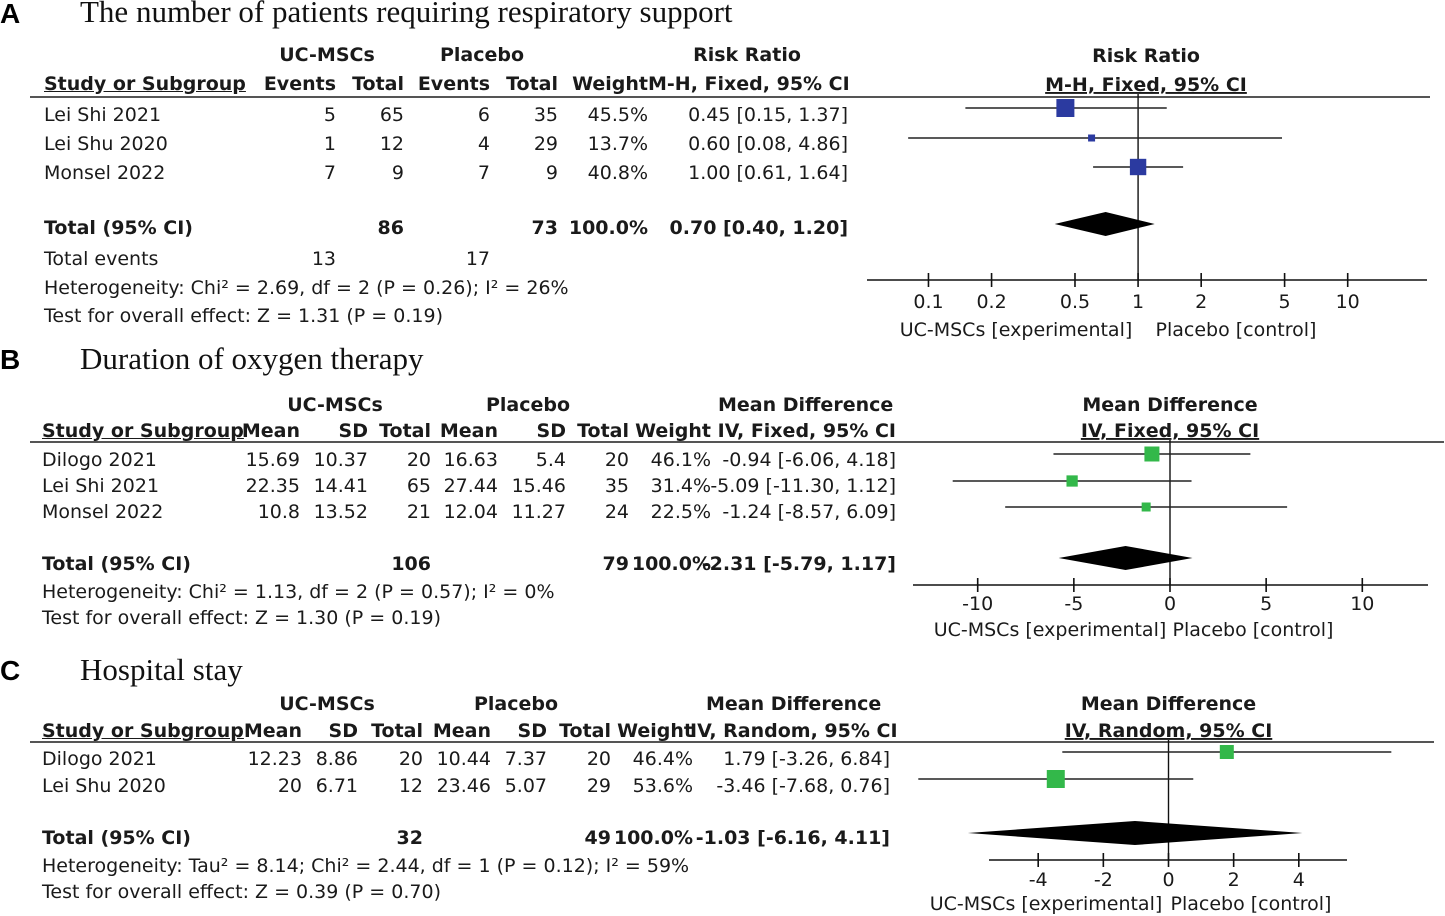  I want to click on forest-3-tick-label: 0, so click(1168, 880).